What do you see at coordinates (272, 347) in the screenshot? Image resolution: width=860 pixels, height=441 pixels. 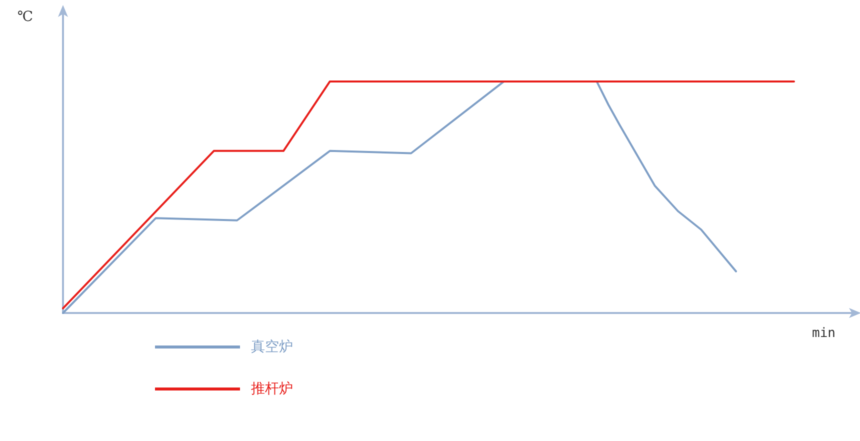 I see `text: 真空炉` at bounding box center [272, 347].